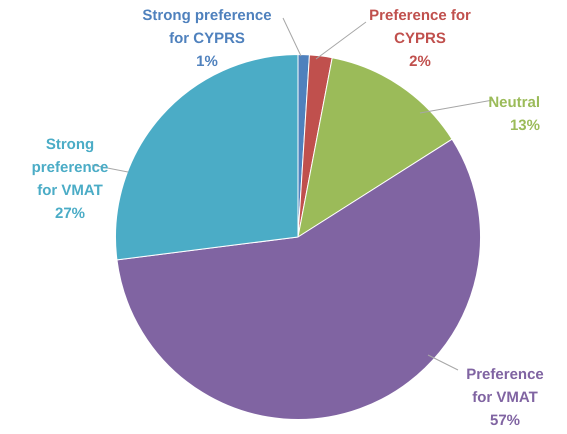 Image resolution: width=567 pixels, height=434 pixels. Describe the element at coordinates (70, 168) in the screenshot. I see `slice-label: Strong preference for VMAT` at that location.